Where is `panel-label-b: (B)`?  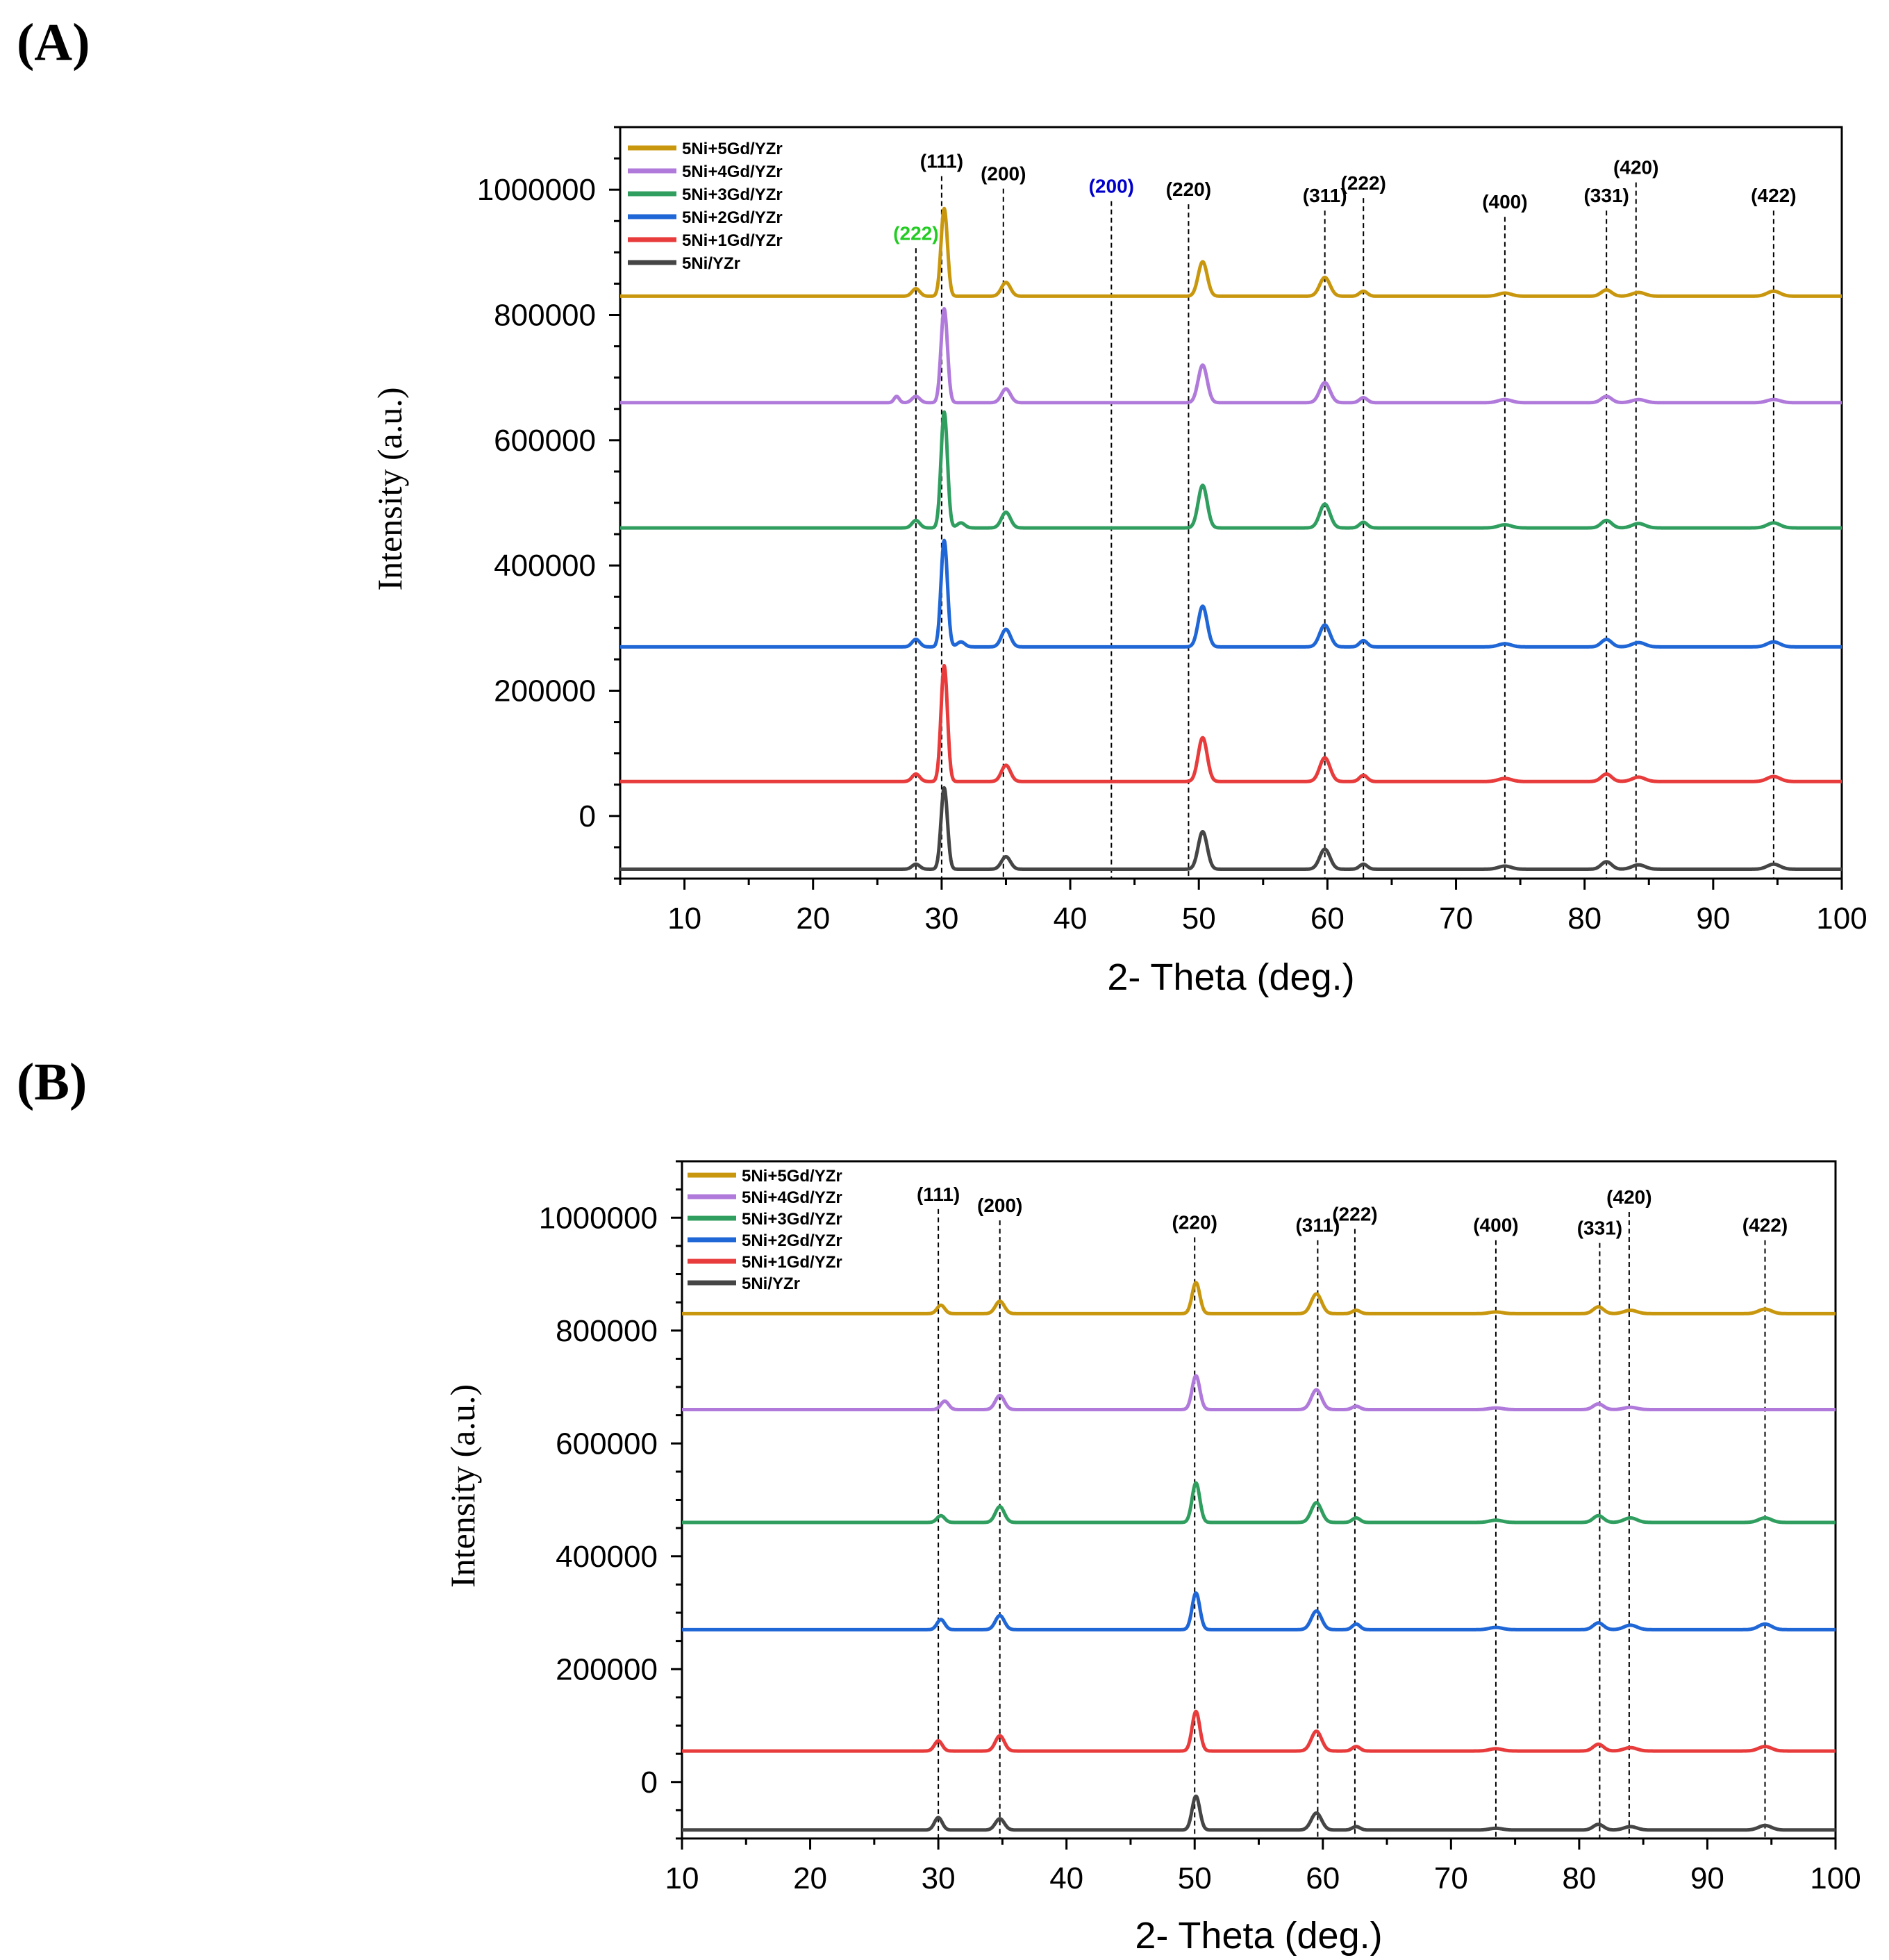
panel-label-b: (B) is located at coordinates (52, 1082).